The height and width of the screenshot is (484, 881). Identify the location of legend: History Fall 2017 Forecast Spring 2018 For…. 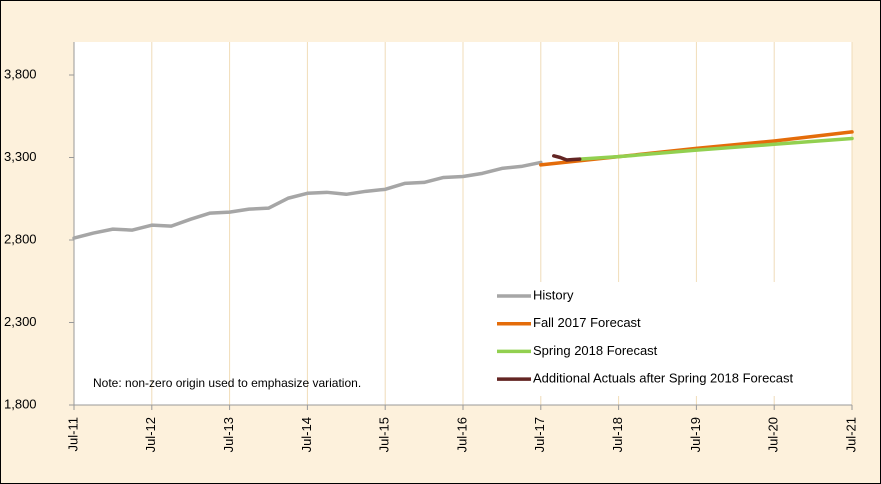
(645, 336).